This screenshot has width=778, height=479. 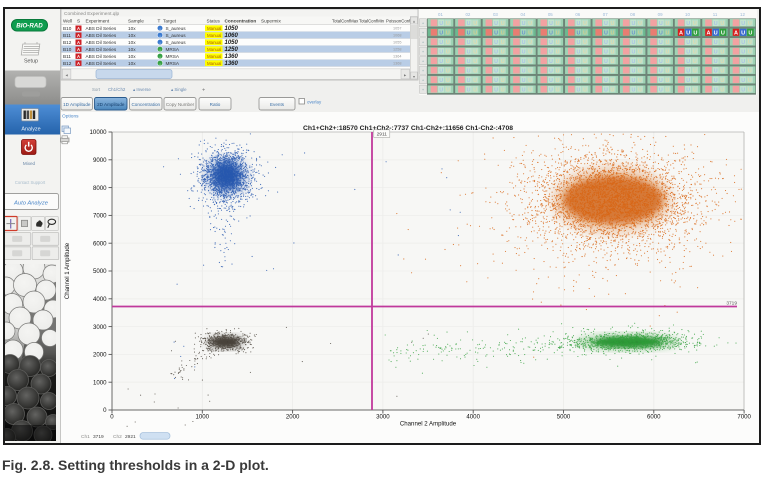 I want to click on svg-text: Ratio, so click(x=215, y=104).